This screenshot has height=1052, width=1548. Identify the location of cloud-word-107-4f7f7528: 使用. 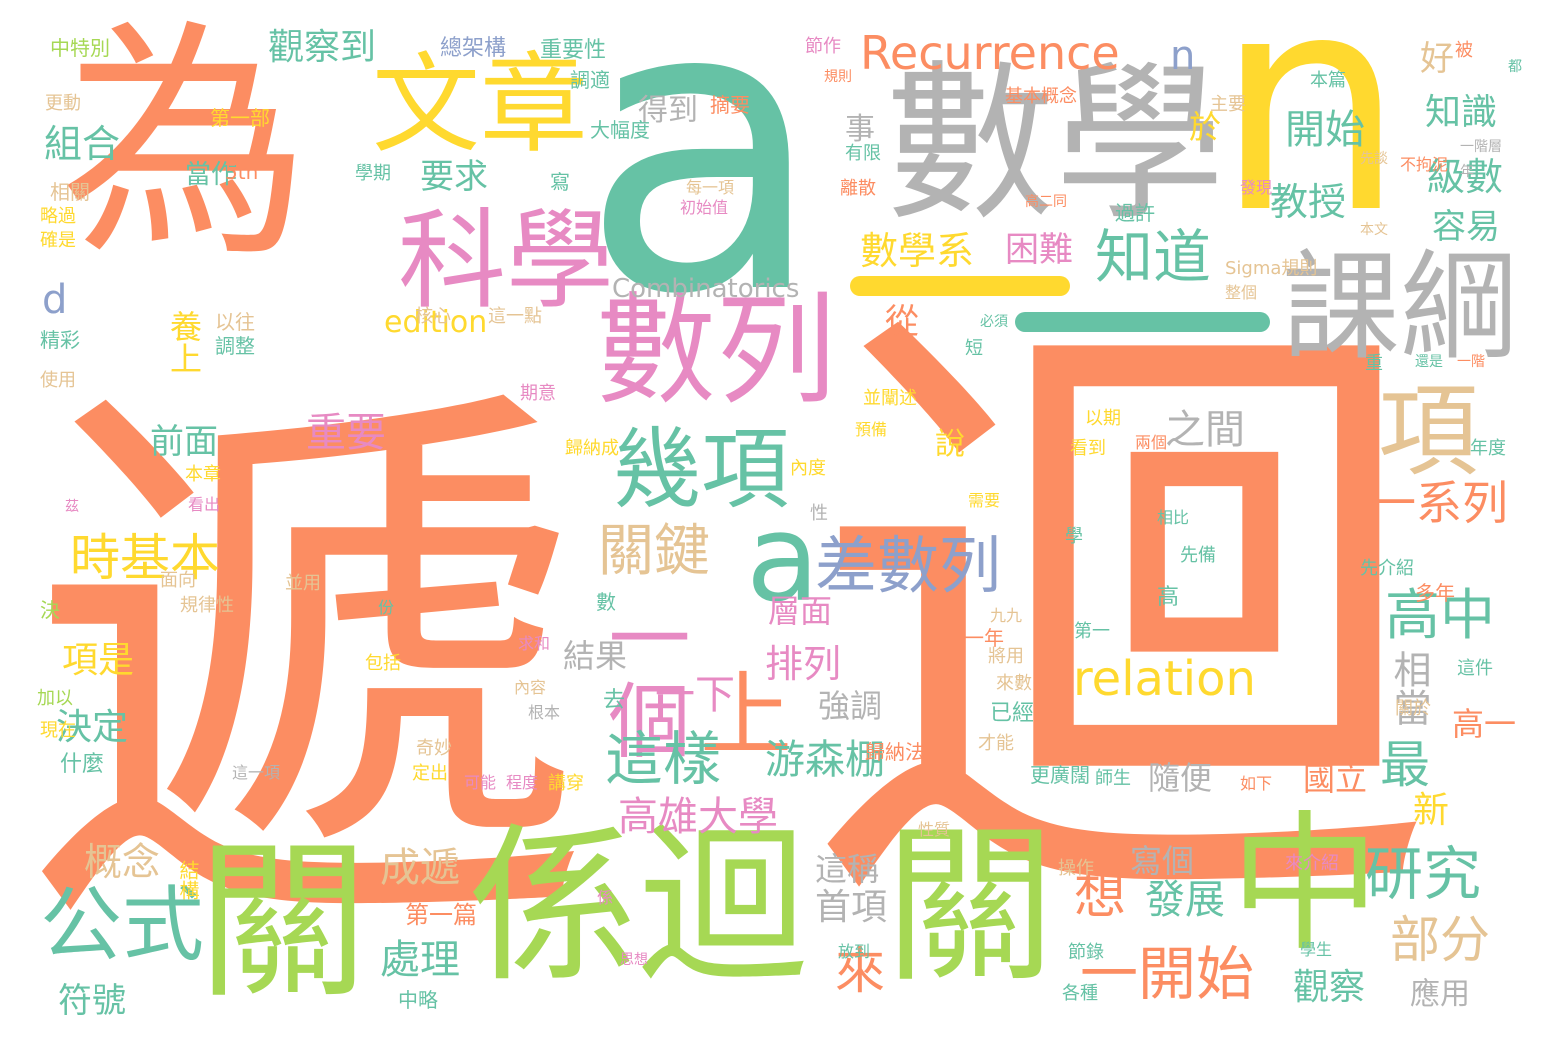
(58, 380).